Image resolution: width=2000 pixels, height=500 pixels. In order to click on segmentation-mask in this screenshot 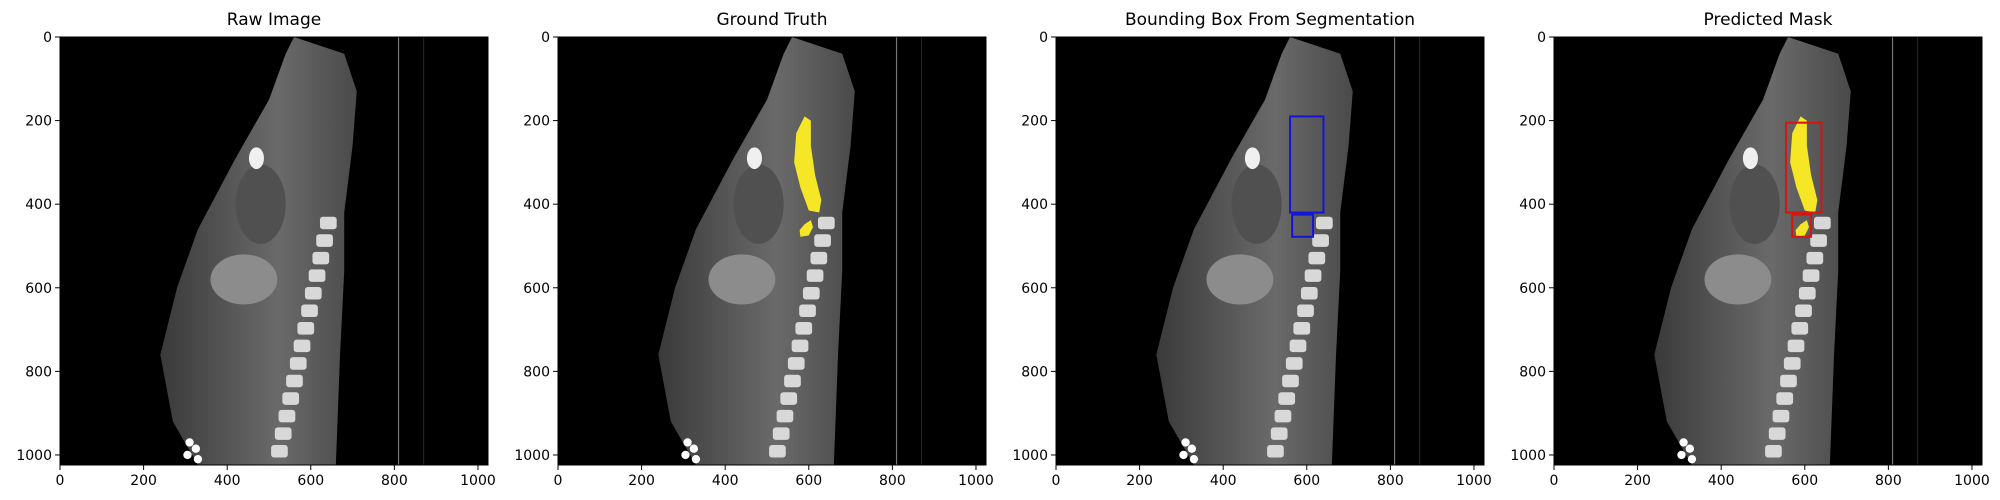, I will do `click(1804, 176)`.